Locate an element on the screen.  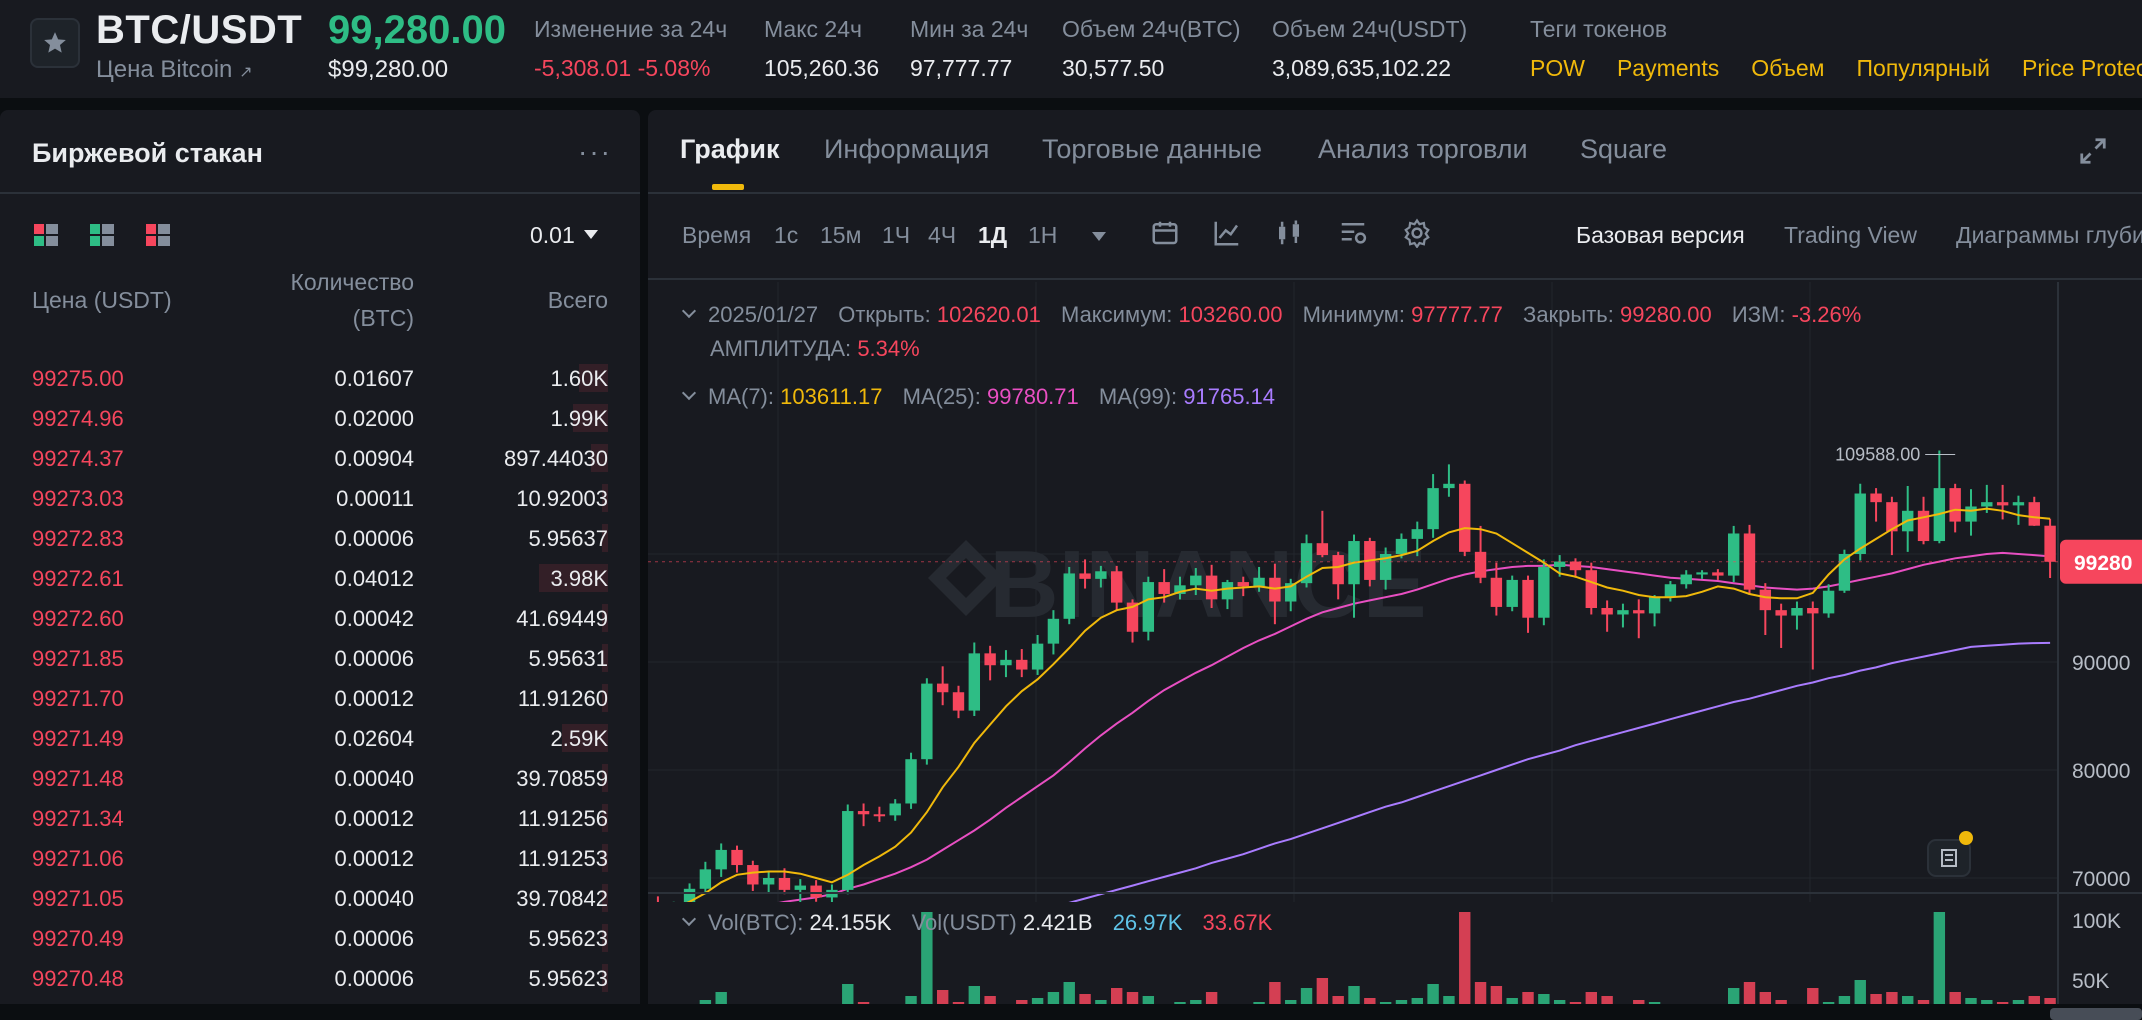
order-book-row: 99271.70 0.00012 11.91260 is located at coordinates (320, 698).